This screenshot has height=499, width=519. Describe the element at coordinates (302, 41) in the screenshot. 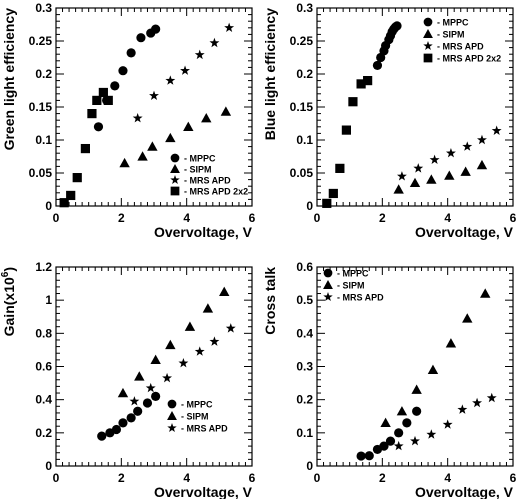

I see `y-tick-label: 0.25` at that location.